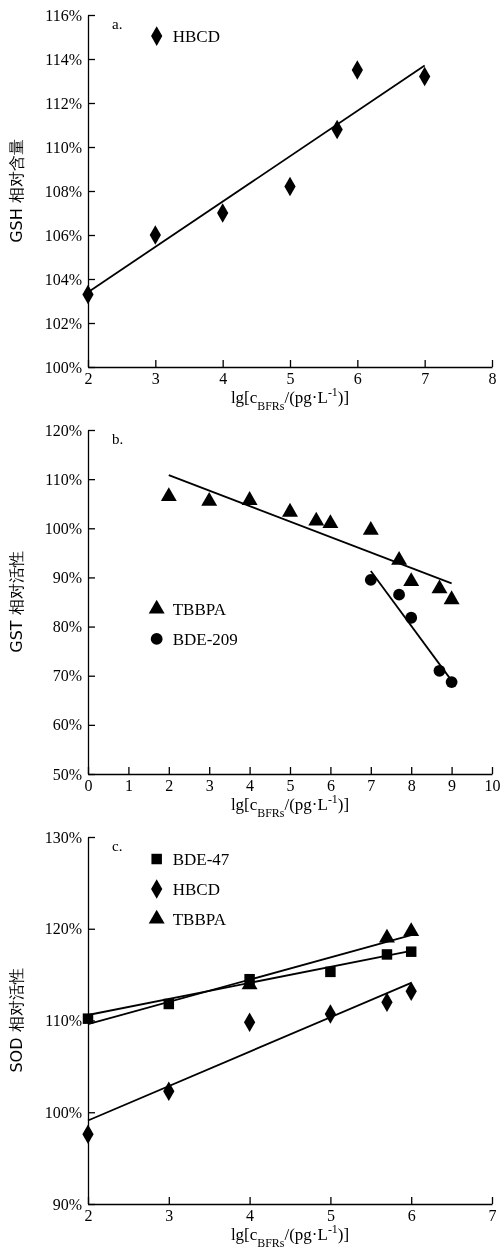 This screenshot has height=1252, width=504. What do you see at coordinates (117, 24) in the screenshot?
I see `chart-title: a.` at bounding box center [117, 24].